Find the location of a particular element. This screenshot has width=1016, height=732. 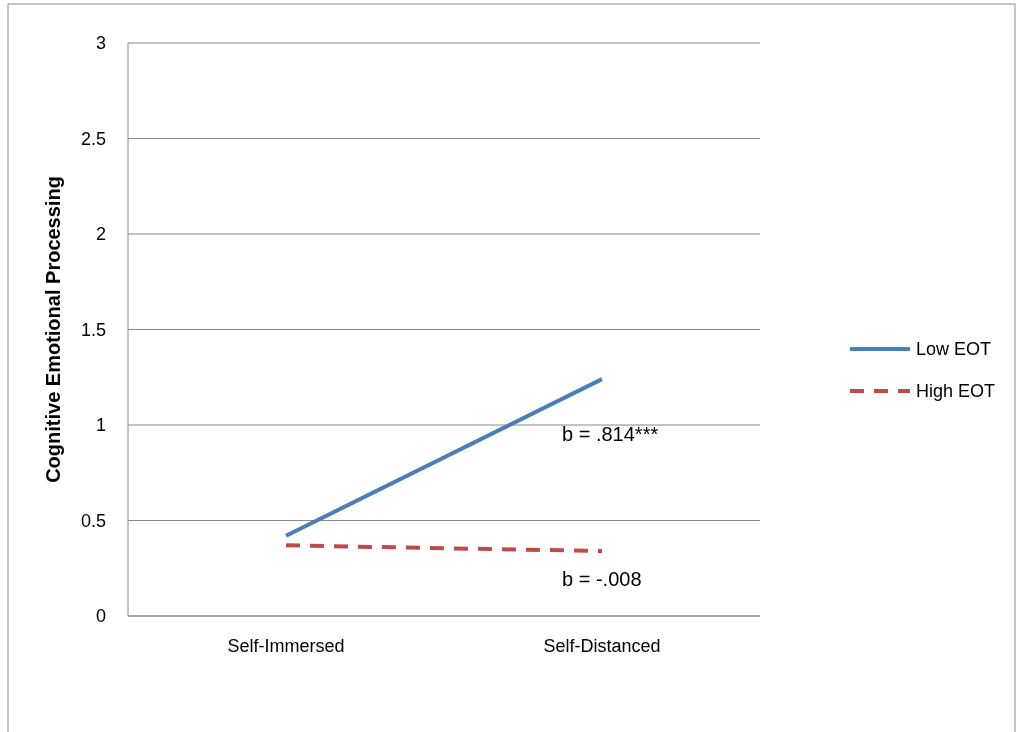

y-tick-label: 0 is located at coordinates (100, 616).